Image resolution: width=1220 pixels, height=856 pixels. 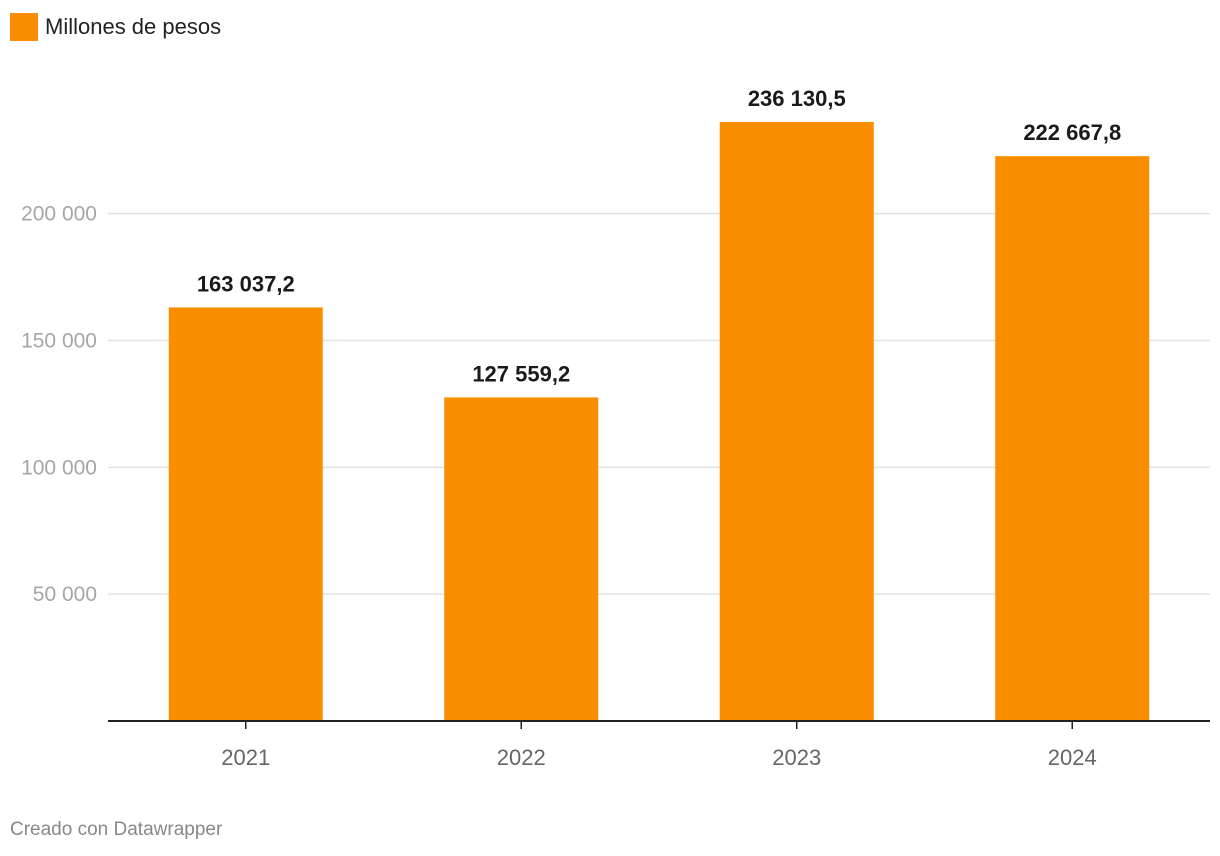 I want to click on data-label: 236 130,5, so click(x=797, y=98).